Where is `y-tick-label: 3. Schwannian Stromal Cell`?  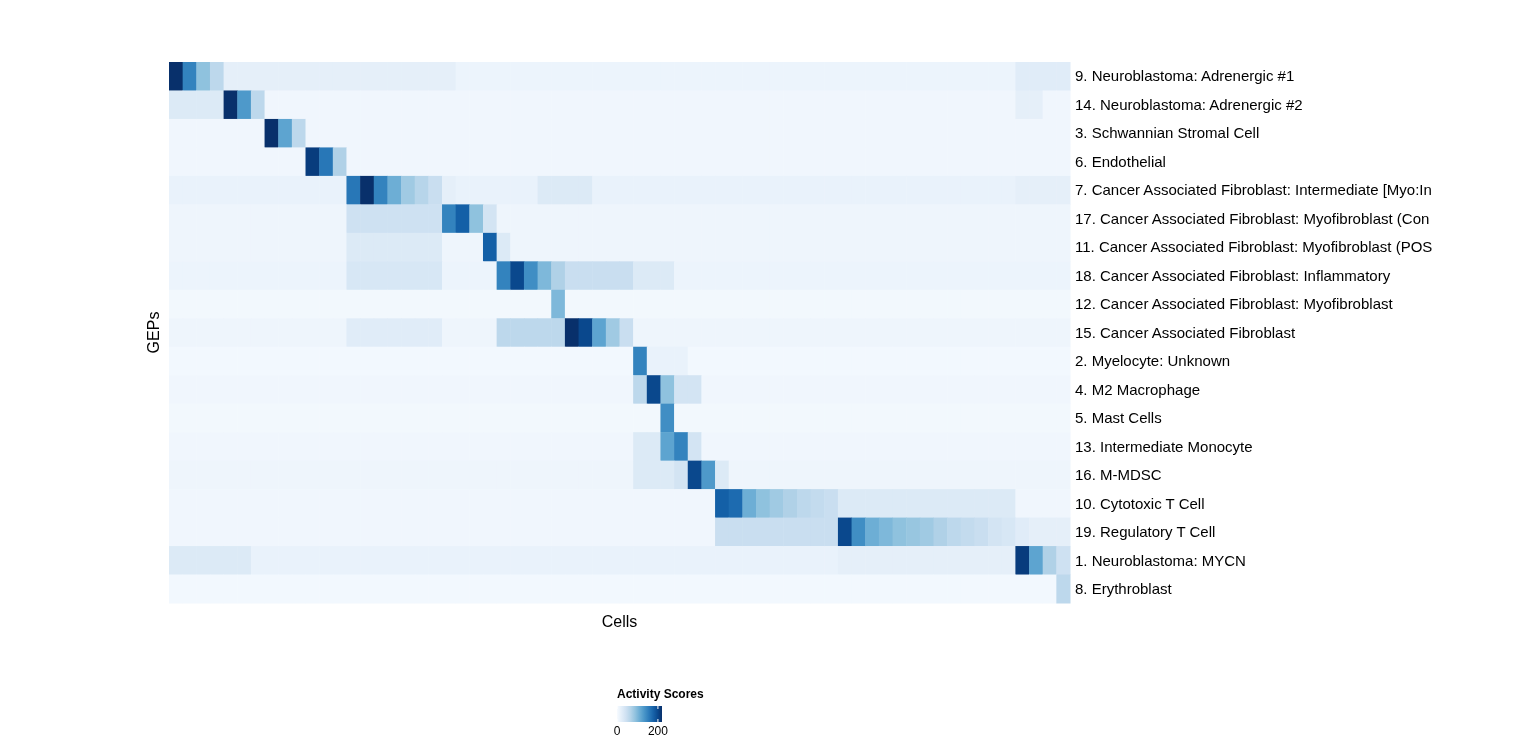 y-tick-label: 3. Schwannian Stromal Cell is located at coordinates (1167, 133).